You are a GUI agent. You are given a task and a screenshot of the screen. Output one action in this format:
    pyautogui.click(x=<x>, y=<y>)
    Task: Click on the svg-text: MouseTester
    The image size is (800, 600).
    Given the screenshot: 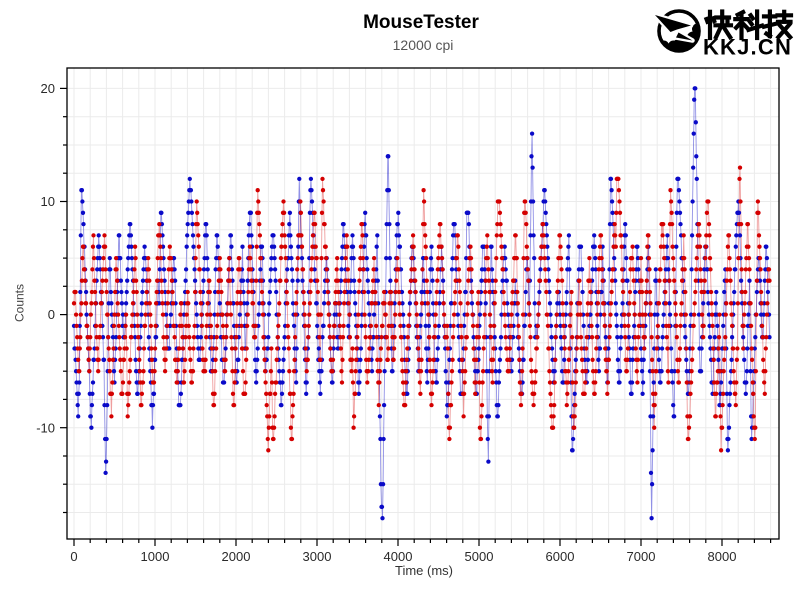 What is the action you would take?
    pyautogui.click(x=421, y=22)
    